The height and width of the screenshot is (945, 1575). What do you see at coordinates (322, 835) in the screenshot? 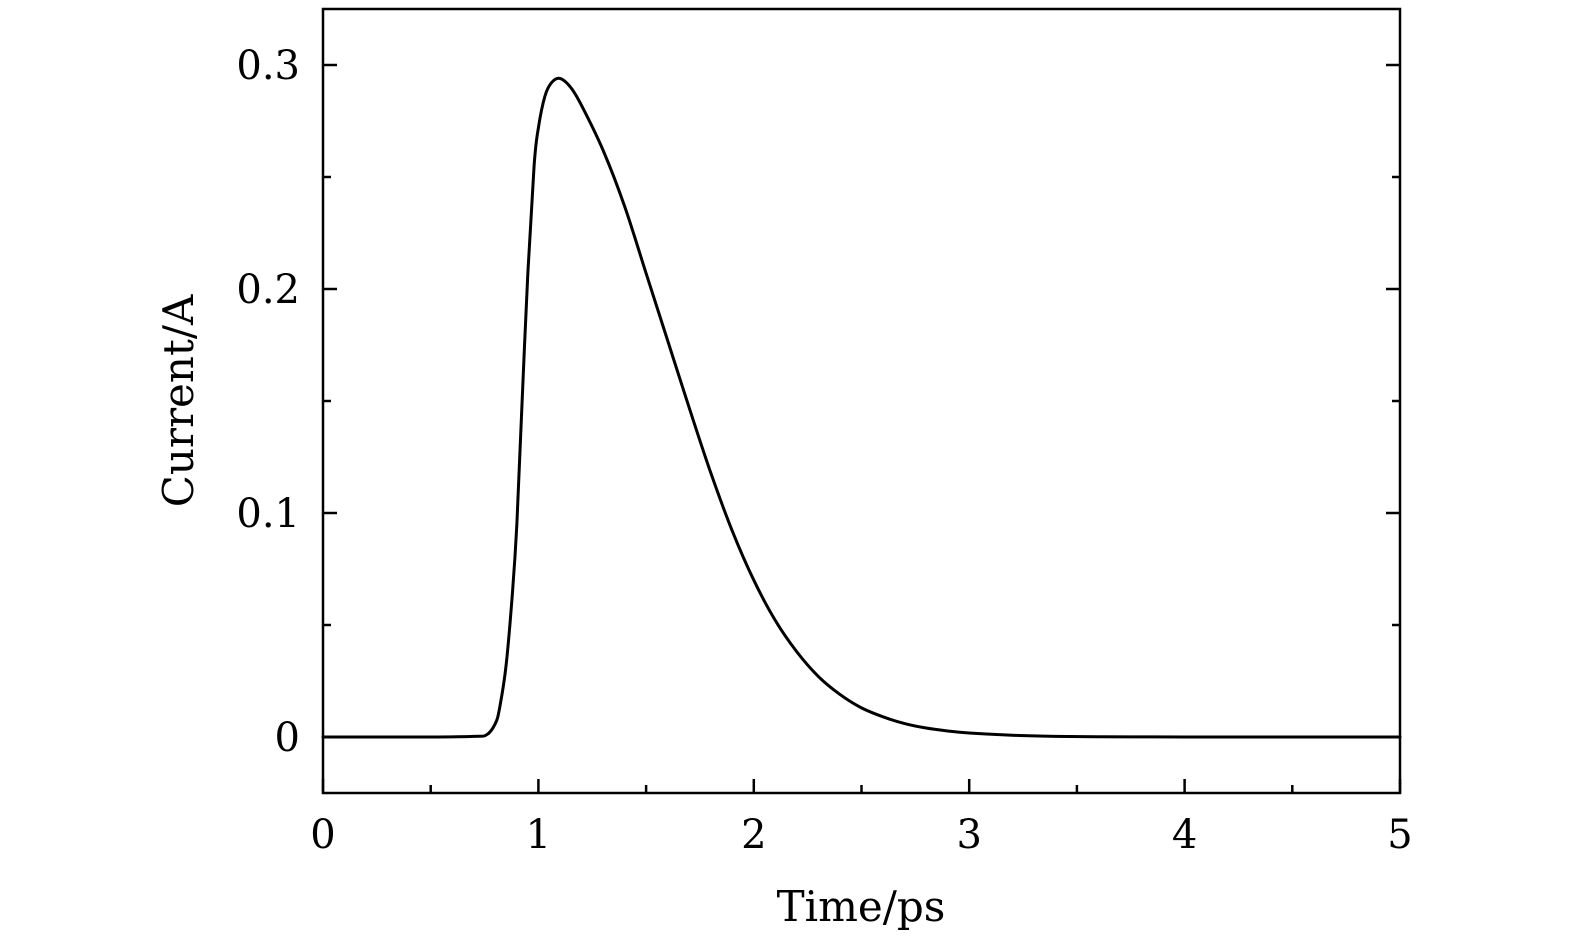
I see `x-tick-label: 0` at bounding box center [322, 835].